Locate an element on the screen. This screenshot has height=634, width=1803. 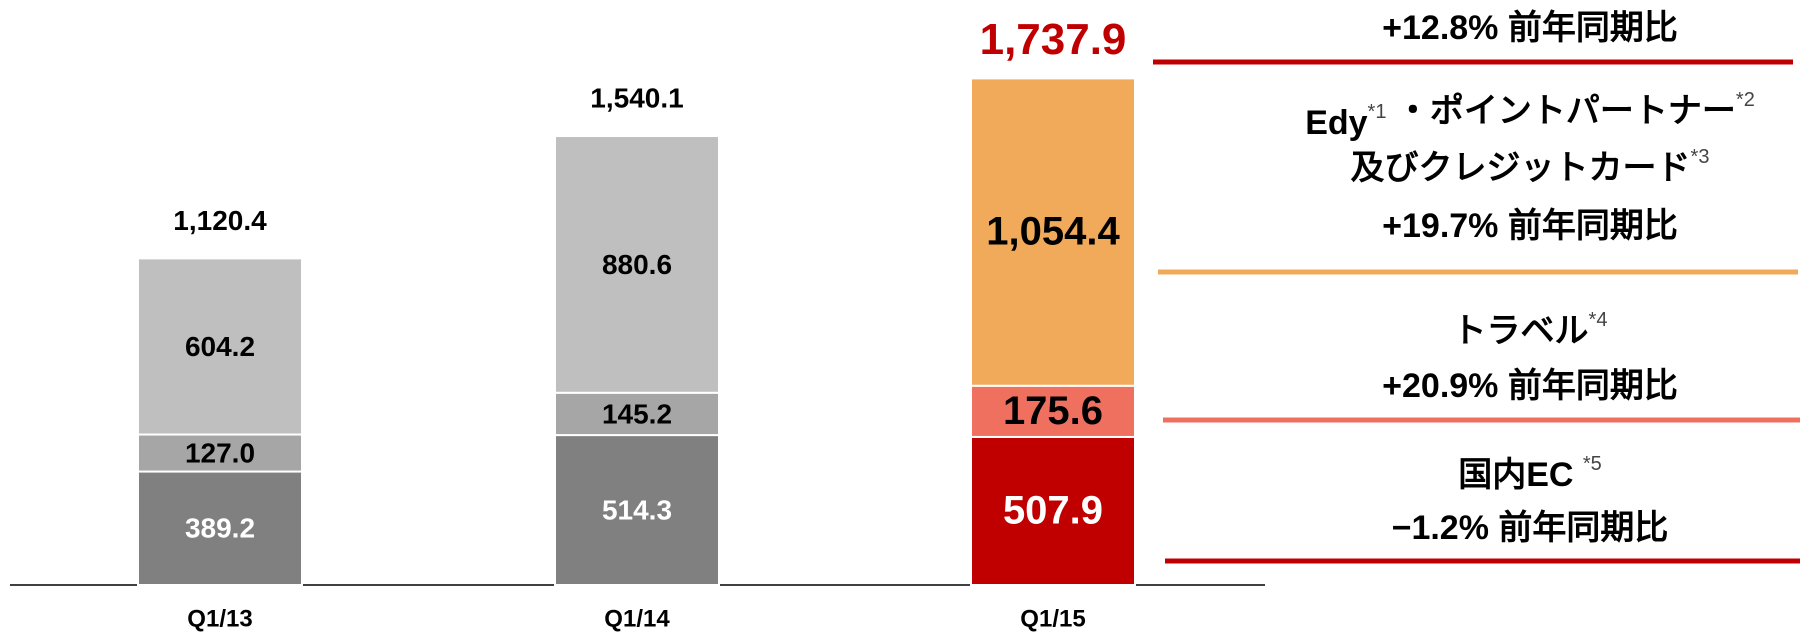
annotation-text: +20.9% 前年同期比 is located at coordinates (1530, 386).